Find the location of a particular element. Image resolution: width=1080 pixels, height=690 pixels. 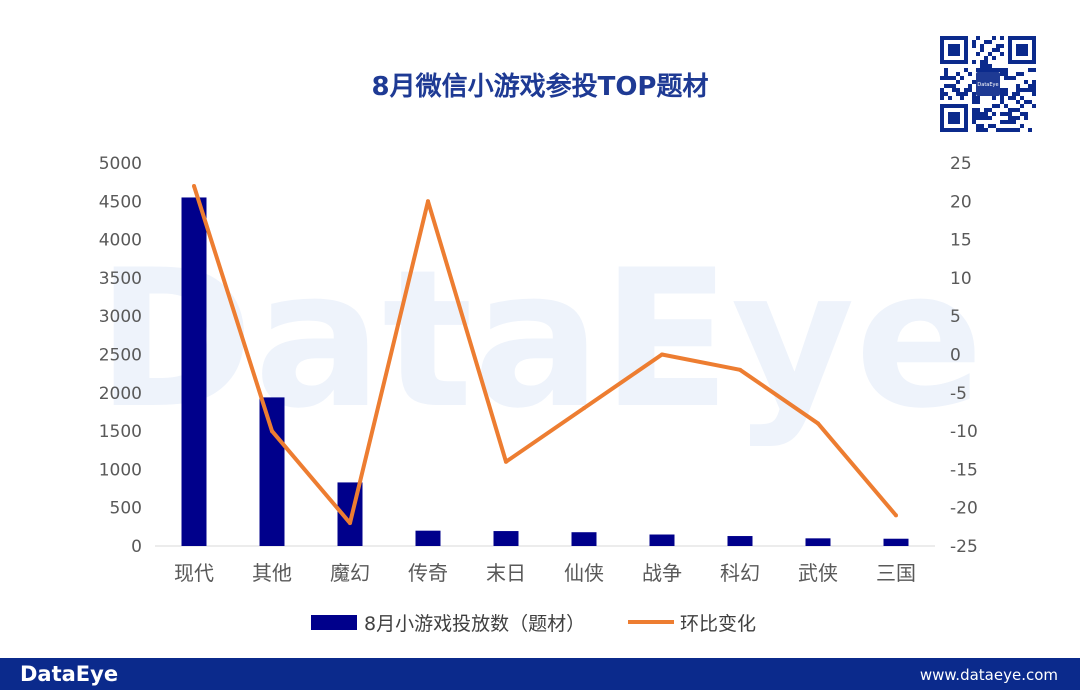

category-label: 仙侠 is located at coordinates (584, 573).